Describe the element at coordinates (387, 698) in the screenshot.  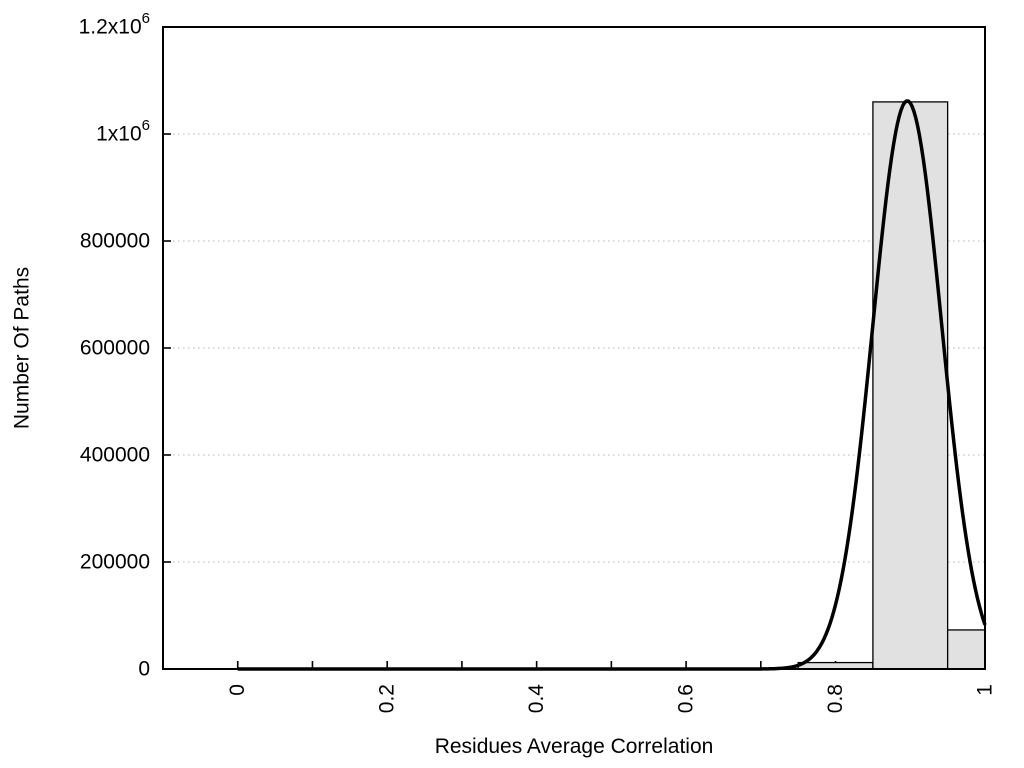
I see `x-tick-label: 0.2` at that location.